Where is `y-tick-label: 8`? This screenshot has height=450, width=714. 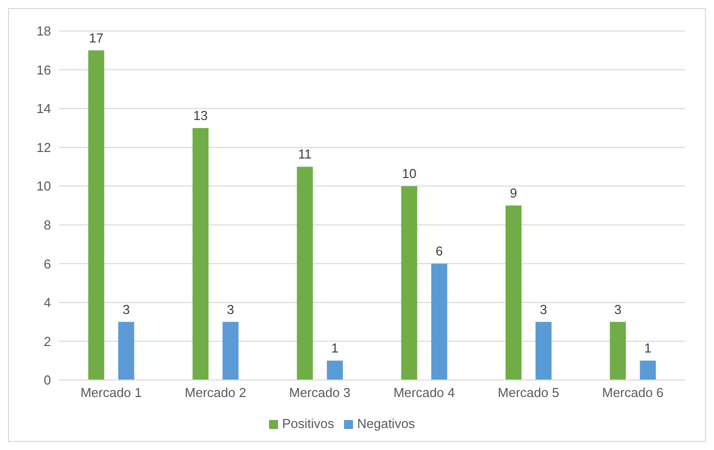 y-tick-label: 8 is located at coordinates (47, 225).